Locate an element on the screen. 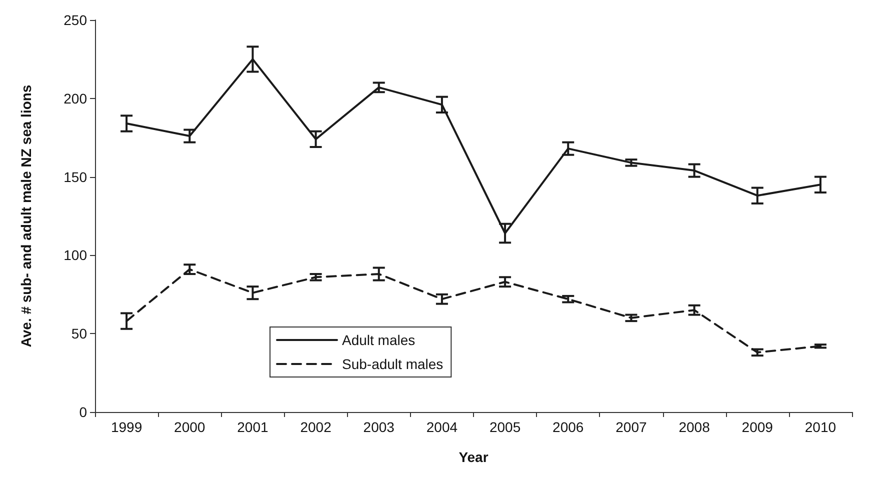 This screenshot has height=479, width=874. legend-label: Sub-adult males is located at coordinates (393, 364).